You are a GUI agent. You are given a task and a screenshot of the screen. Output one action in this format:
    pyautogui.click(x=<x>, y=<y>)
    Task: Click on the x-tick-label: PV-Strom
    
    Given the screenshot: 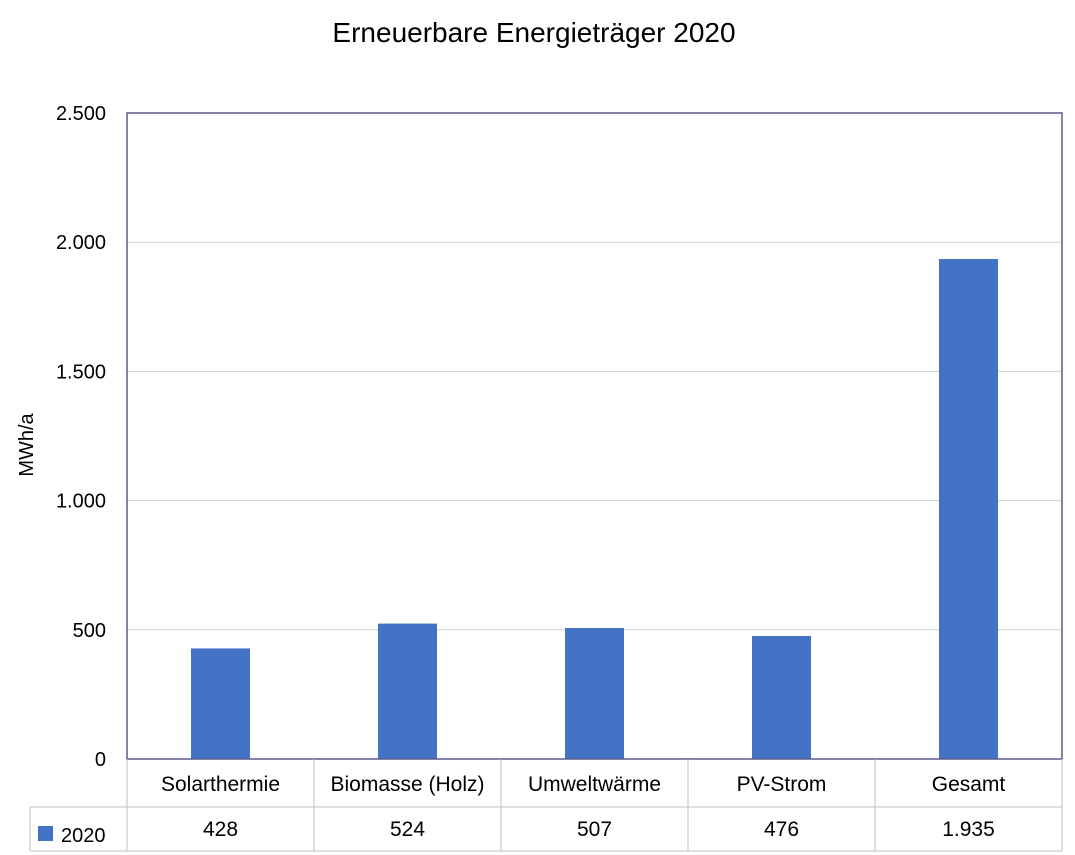 What is the action you would take?
    pyautogui.click(x=782, y=784)
    